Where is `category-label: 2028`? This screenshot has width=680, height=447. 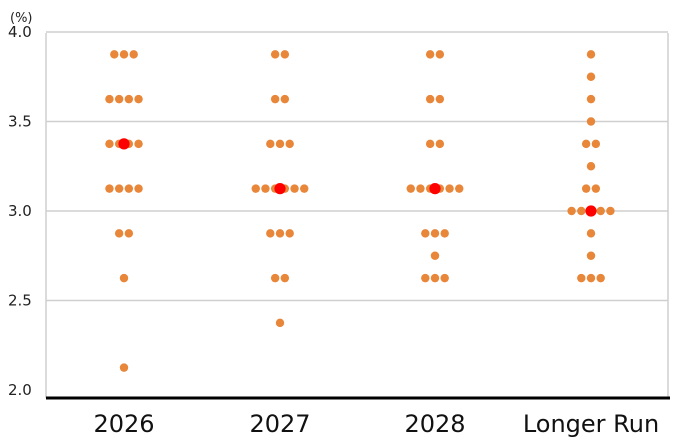 category-label: 2028 is located at coordinates (434, 424).